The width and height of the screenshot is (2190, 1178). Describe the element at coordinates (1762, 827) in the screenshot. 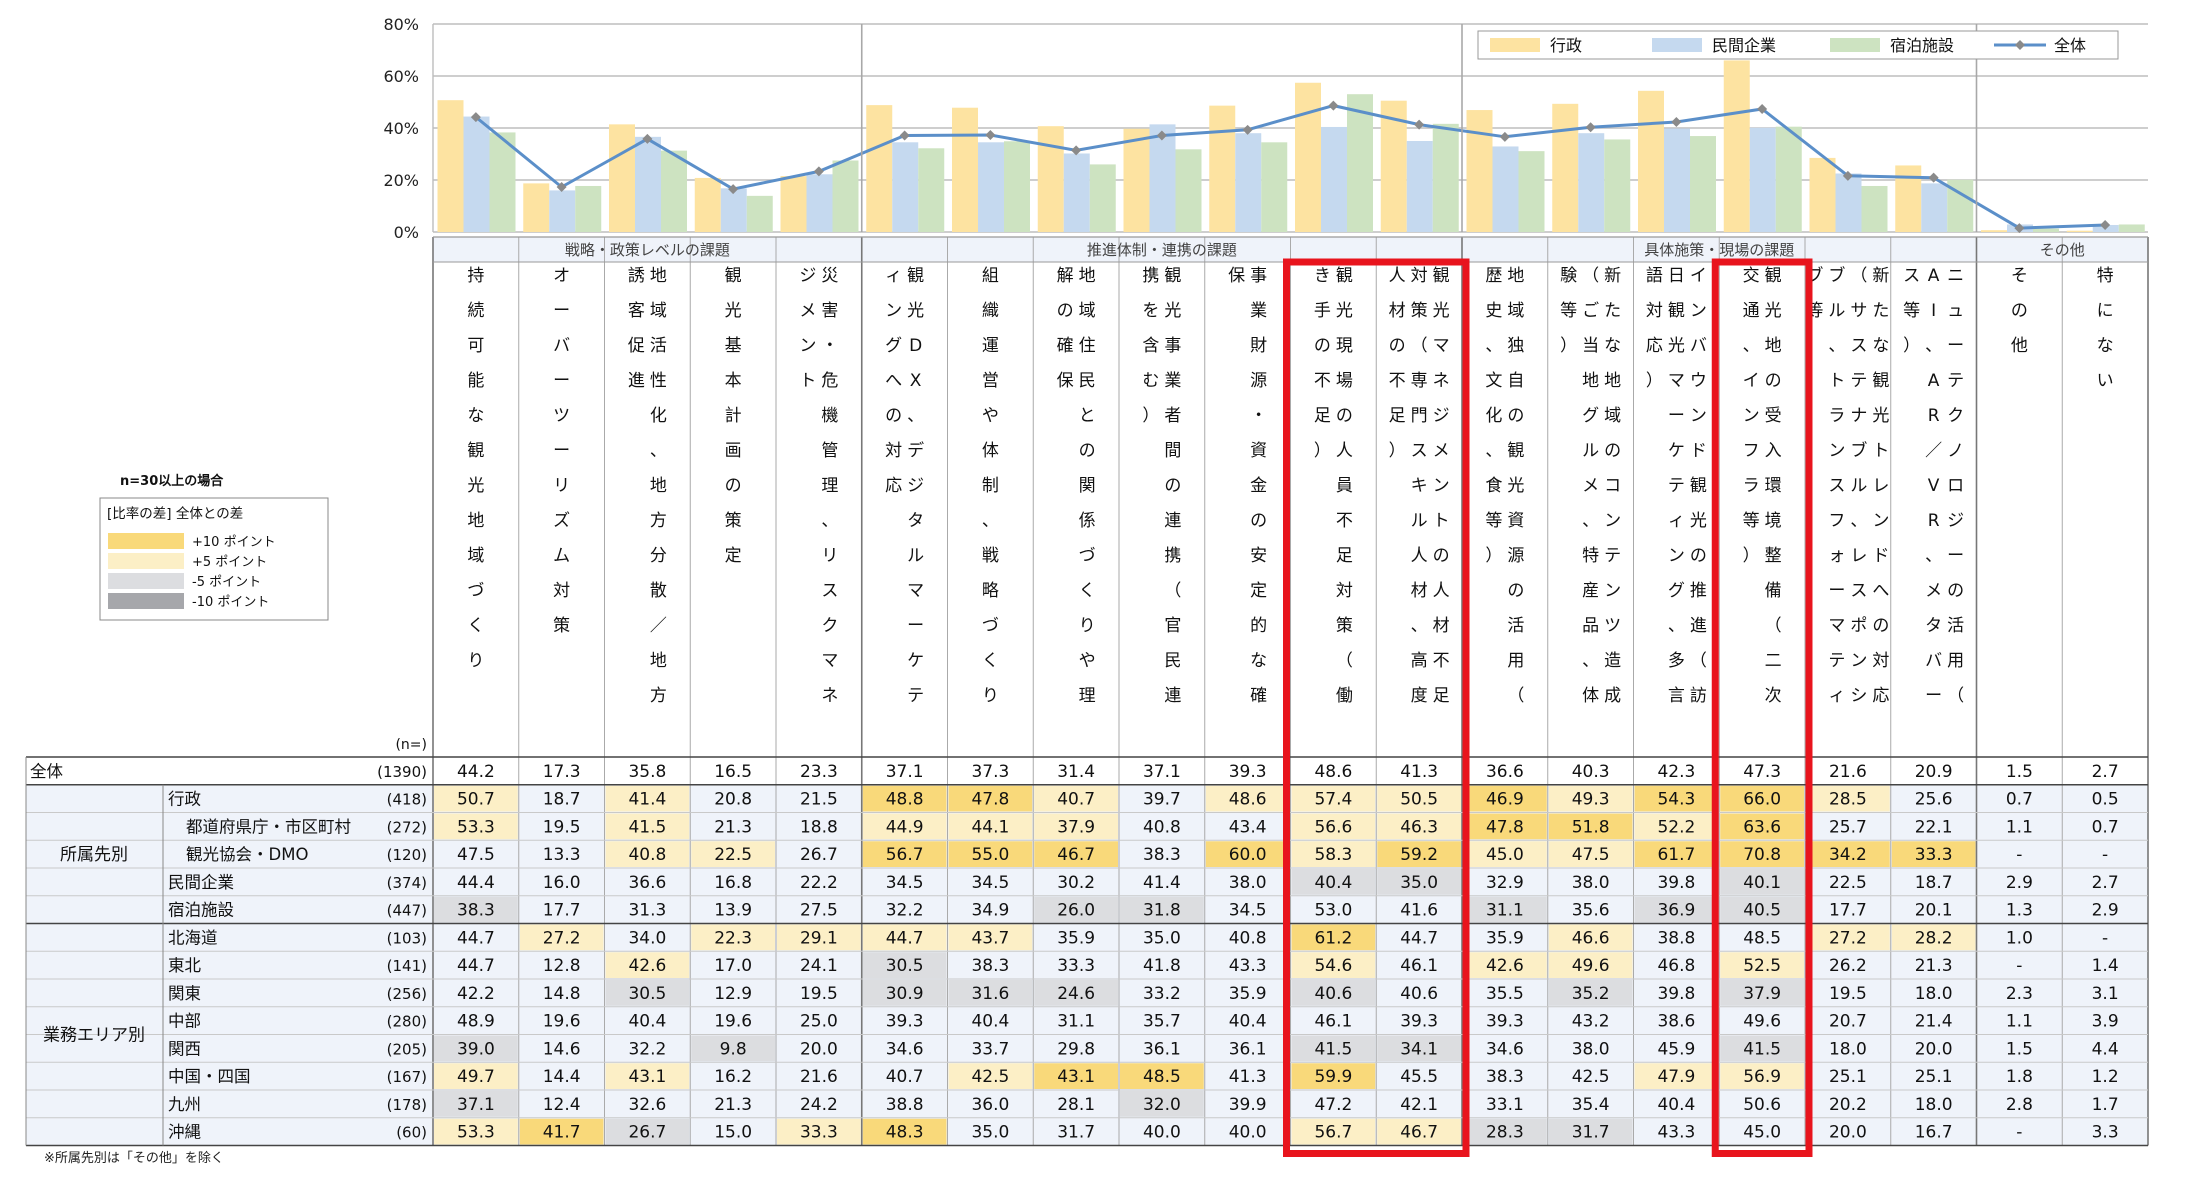

I see `cell-value: 63.6` at that location.